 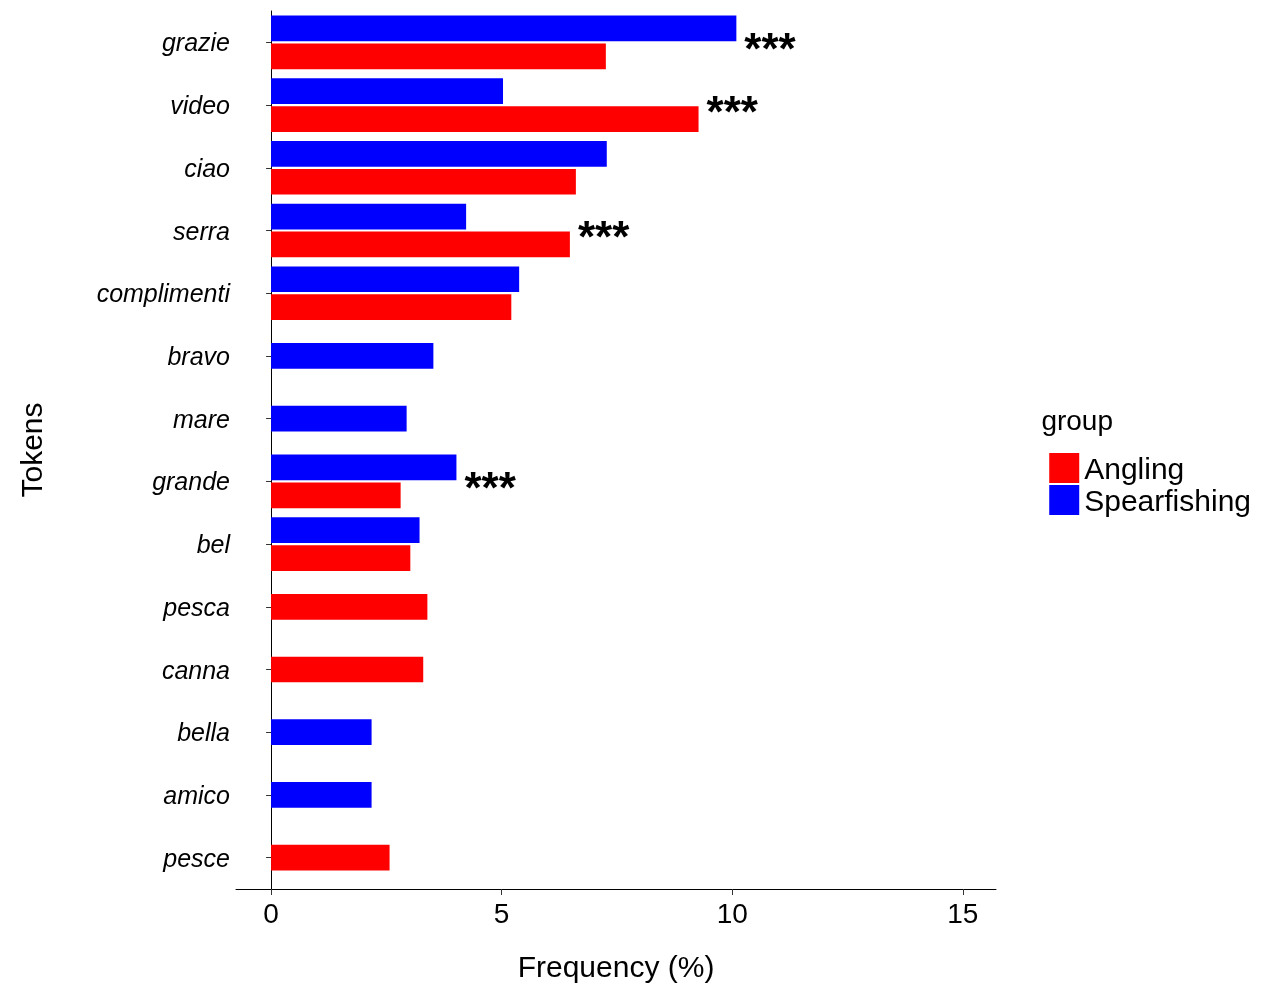 What do you see at coordinates (204, 732) in the screenshot?
I see `y-tick-label: bella` at bounding box center [204, 732].